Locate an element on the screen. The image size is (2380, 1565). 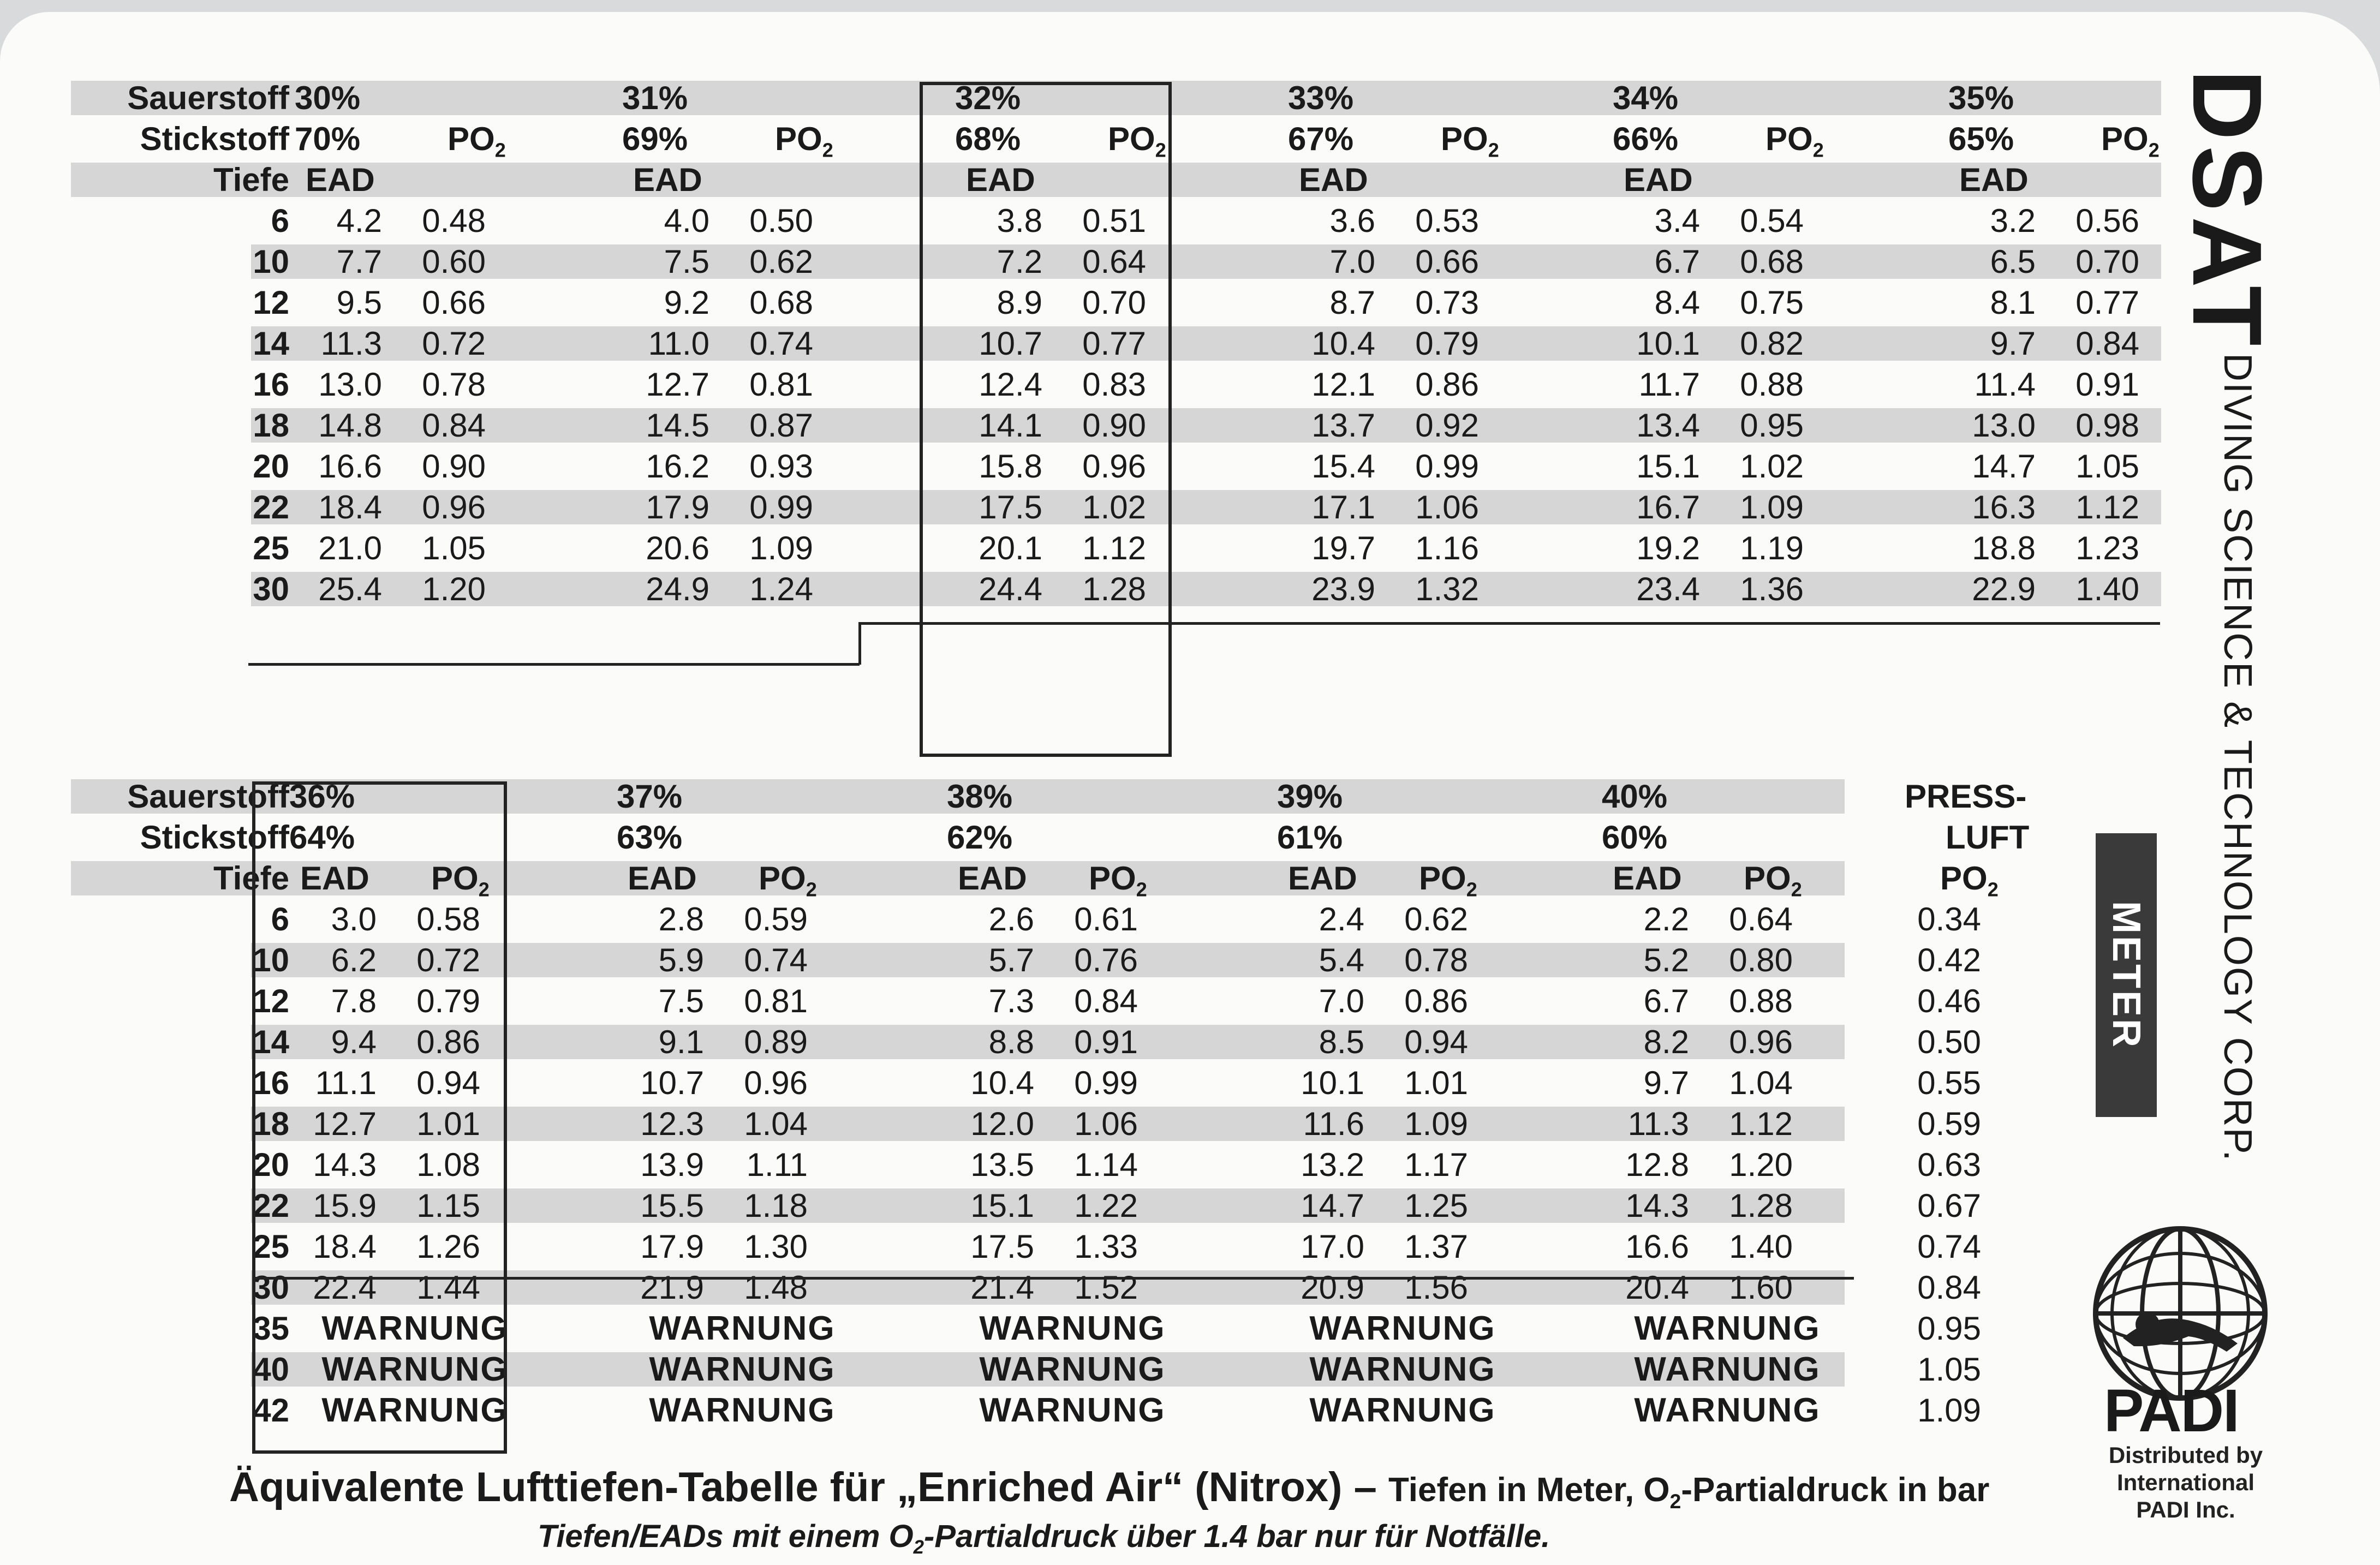
table-row: 6 3.0 0.58 2.8 0.59 2.6 0.61 2.4 0.62 2.2 0.64 0.34 is located at coordinates (1026, 919).